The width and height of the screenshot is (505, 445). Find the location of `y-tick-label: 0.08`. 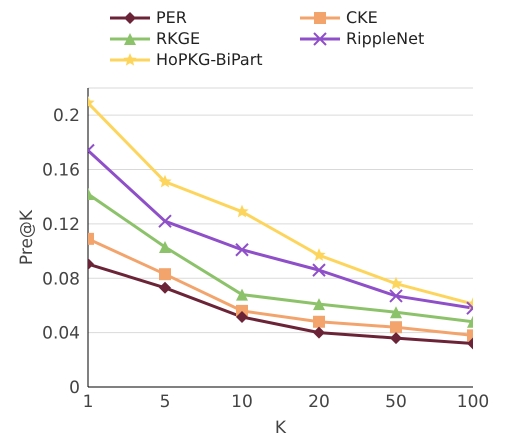

y-tick-label: 0.08 is located at coordinates (61, 279).